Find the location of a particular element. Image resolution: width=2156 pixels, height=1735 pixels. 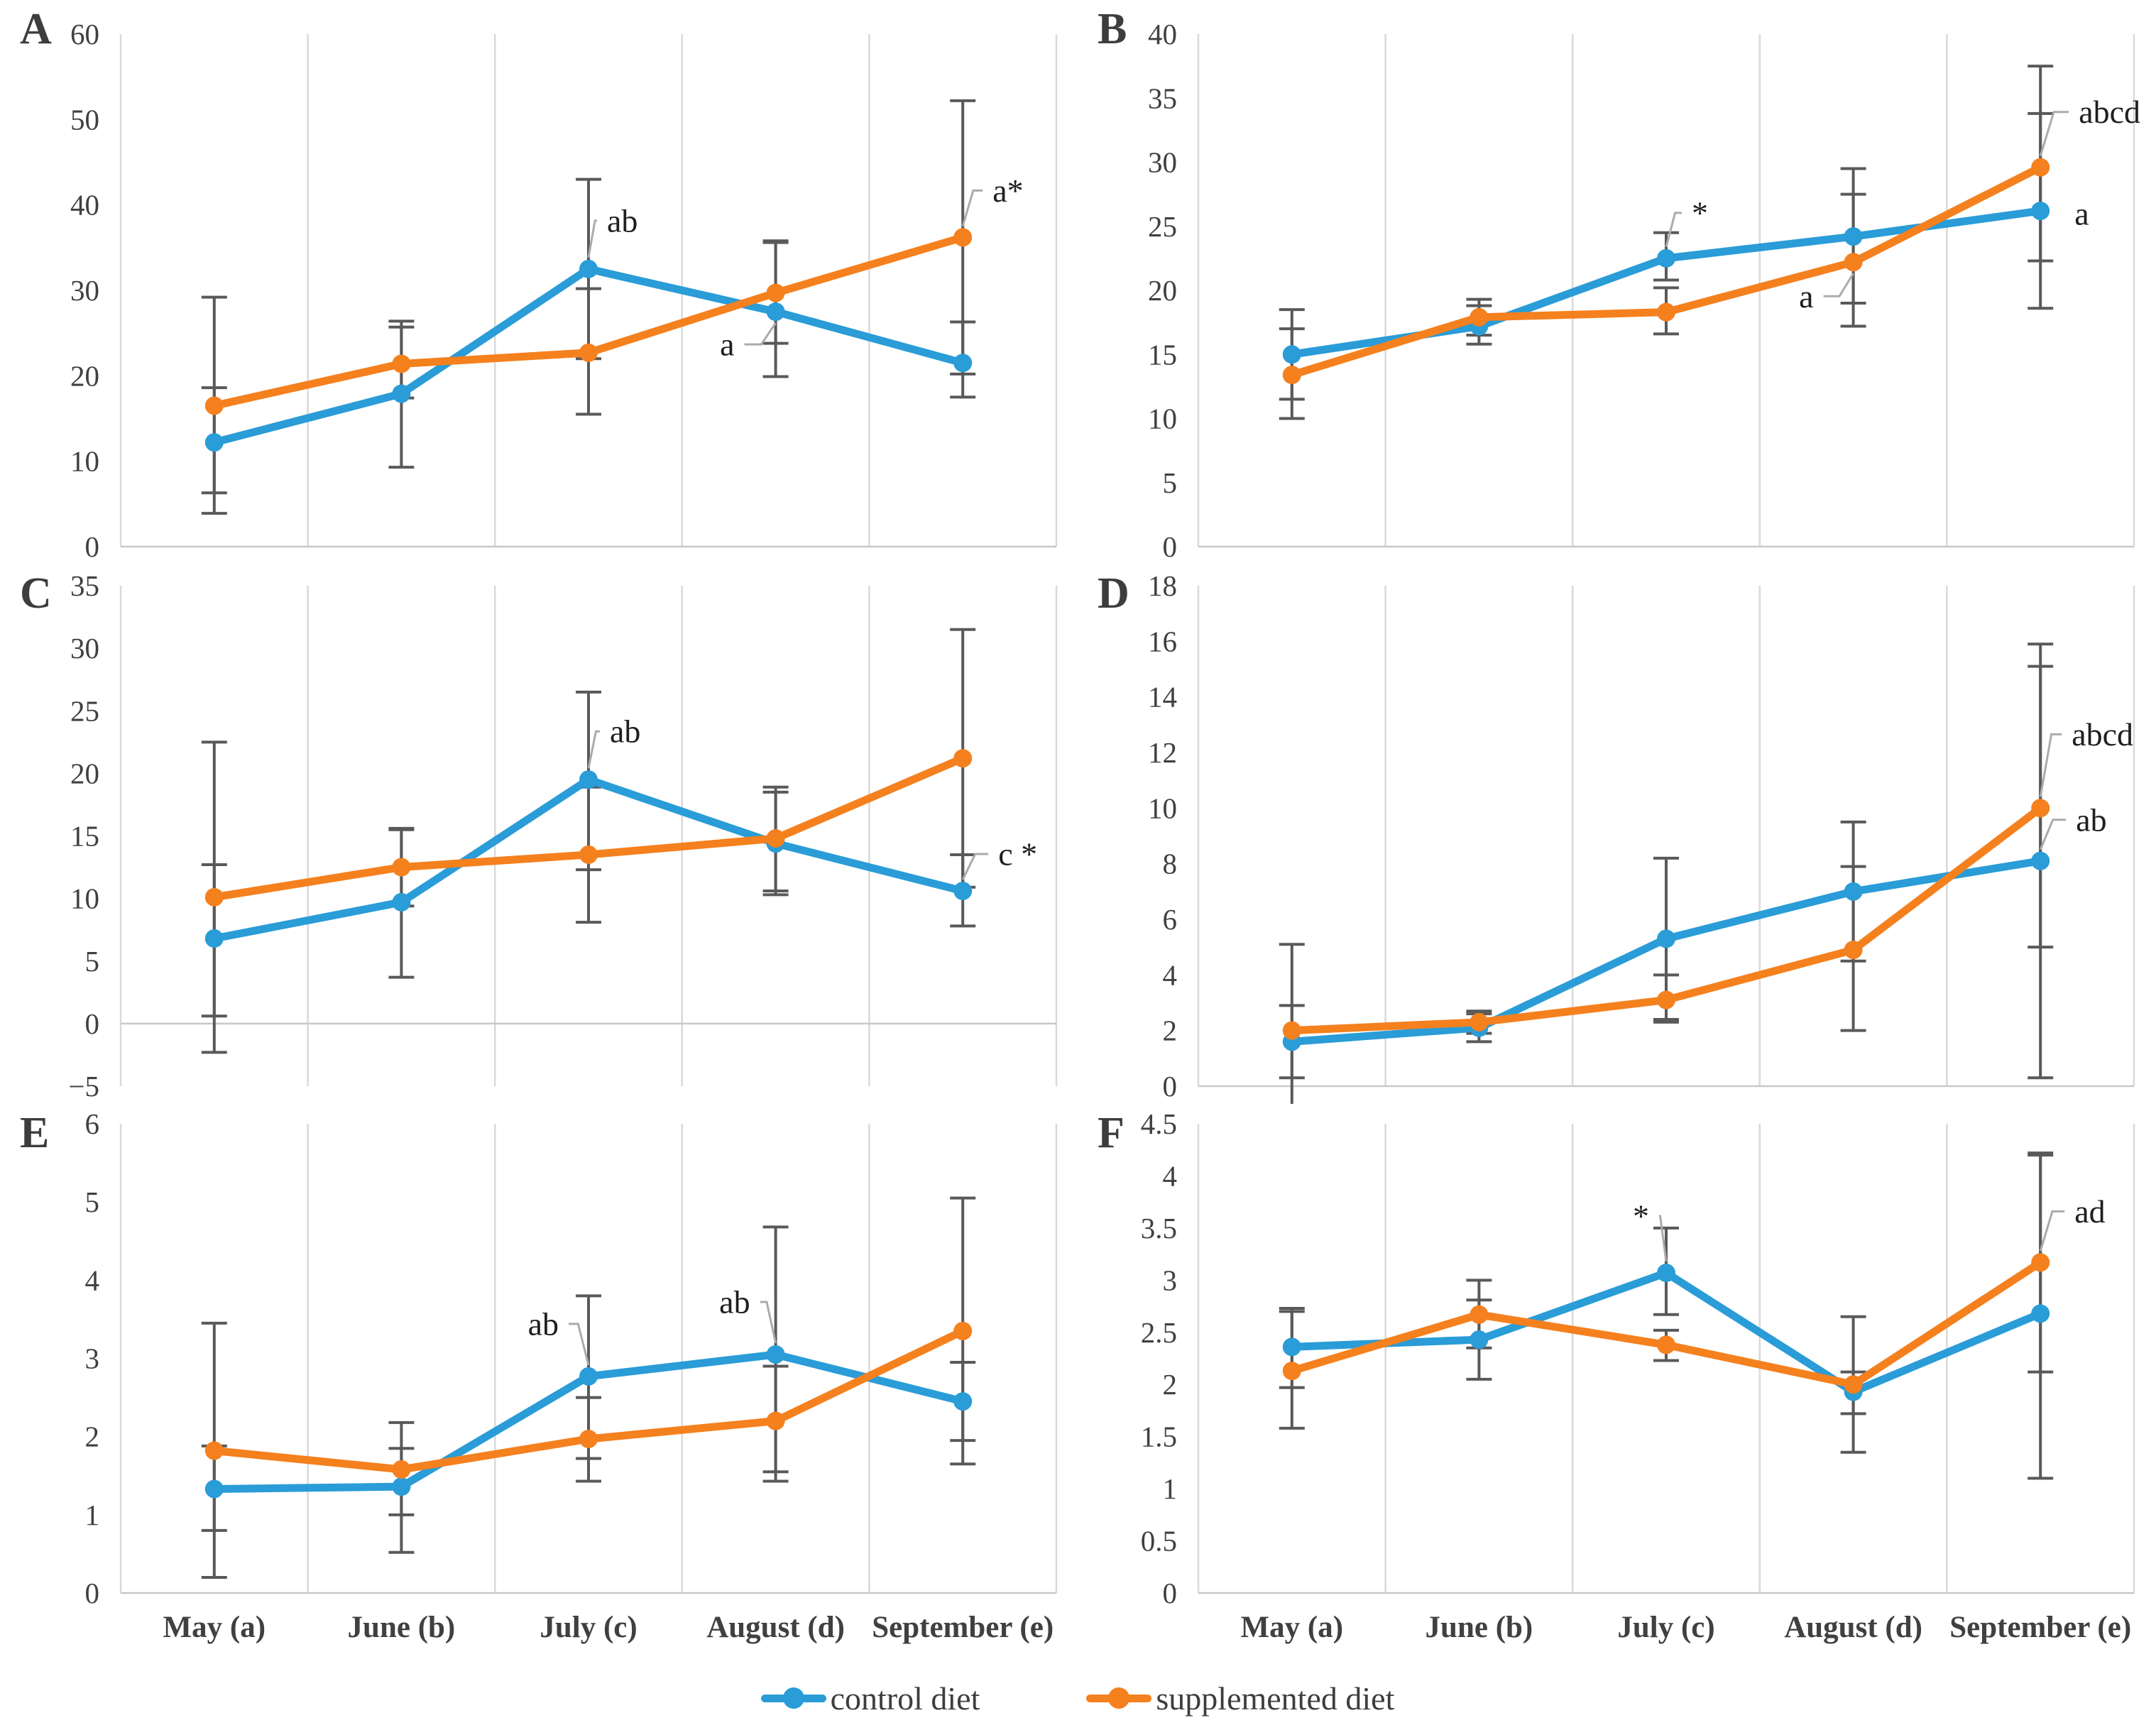

y-tick-label: 35 is located at coordinates (1162, 98).